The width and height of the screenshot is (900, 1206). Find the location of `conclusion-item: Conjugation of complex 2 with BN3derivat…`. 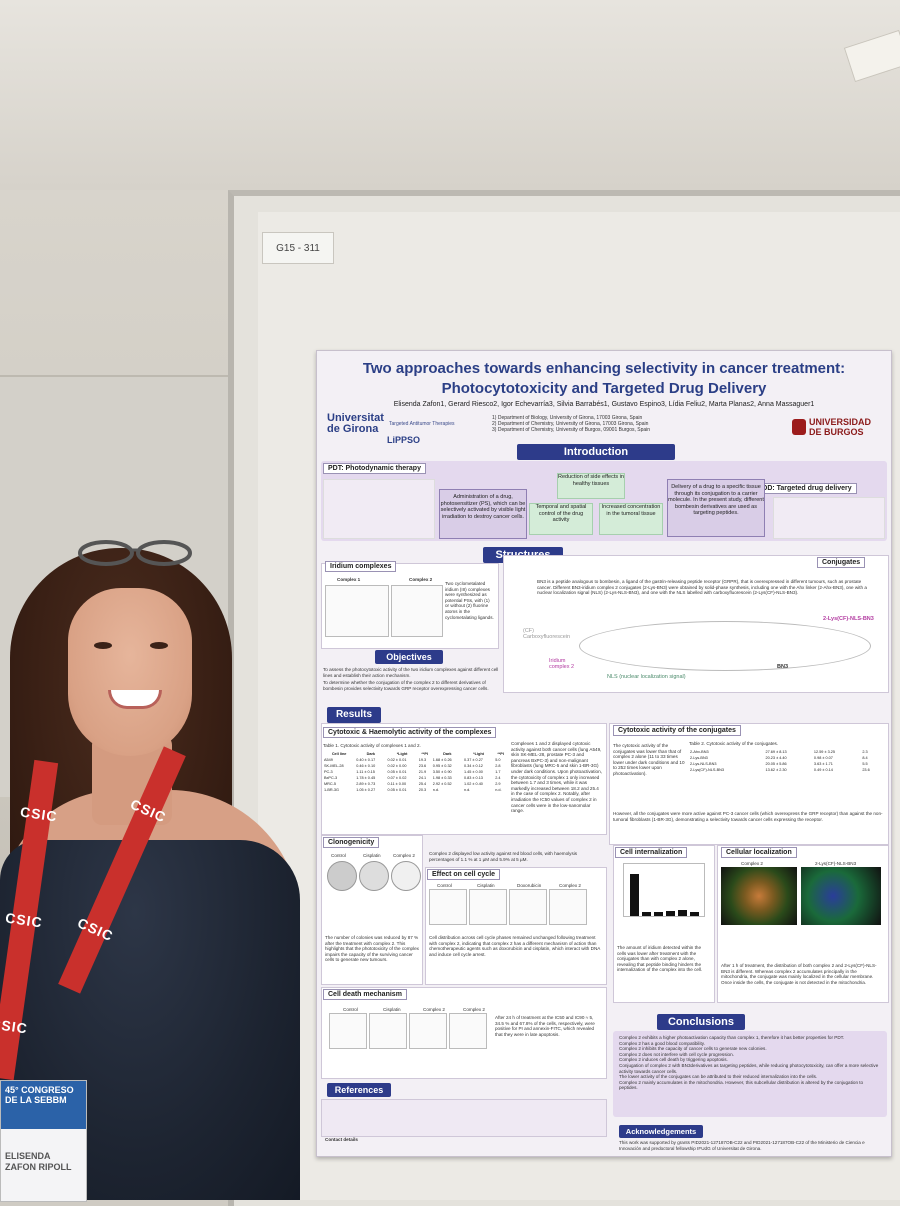

conclusion-item: Conjugation of complex 2 with BN3derivat… is located at coordinates (749, 1068).